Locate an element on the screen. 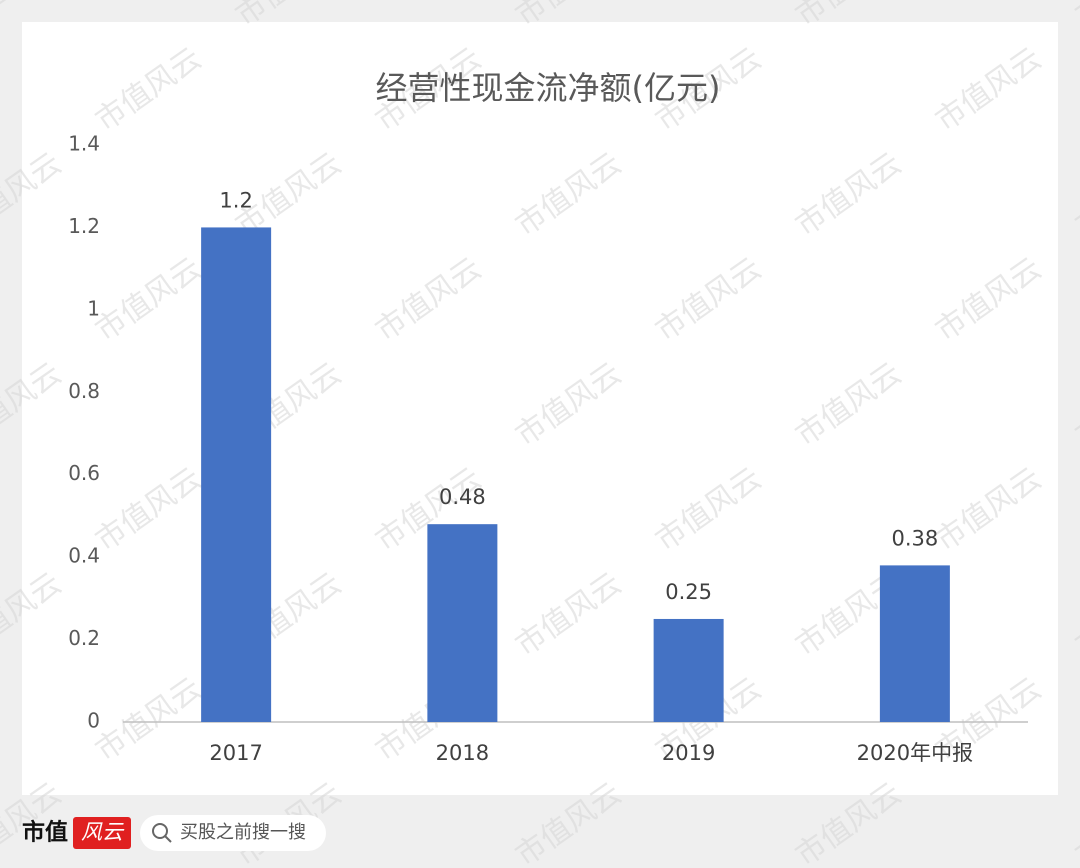 Image resolution: width=1080 pixels, height=868 pixels. y-tick-label: 0.2 is located at coordinates (84, 638).